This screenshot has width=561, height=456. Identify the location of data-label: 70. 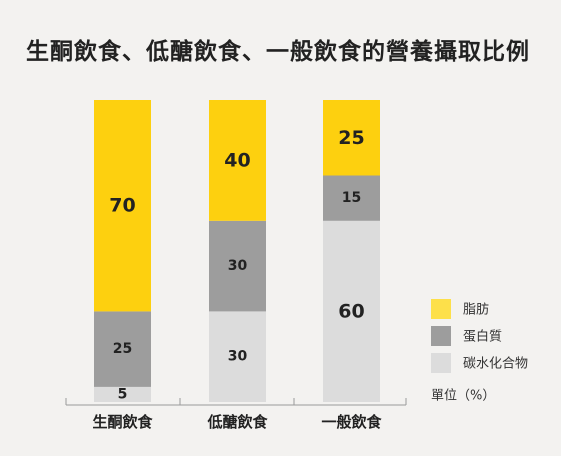
(122, 206).